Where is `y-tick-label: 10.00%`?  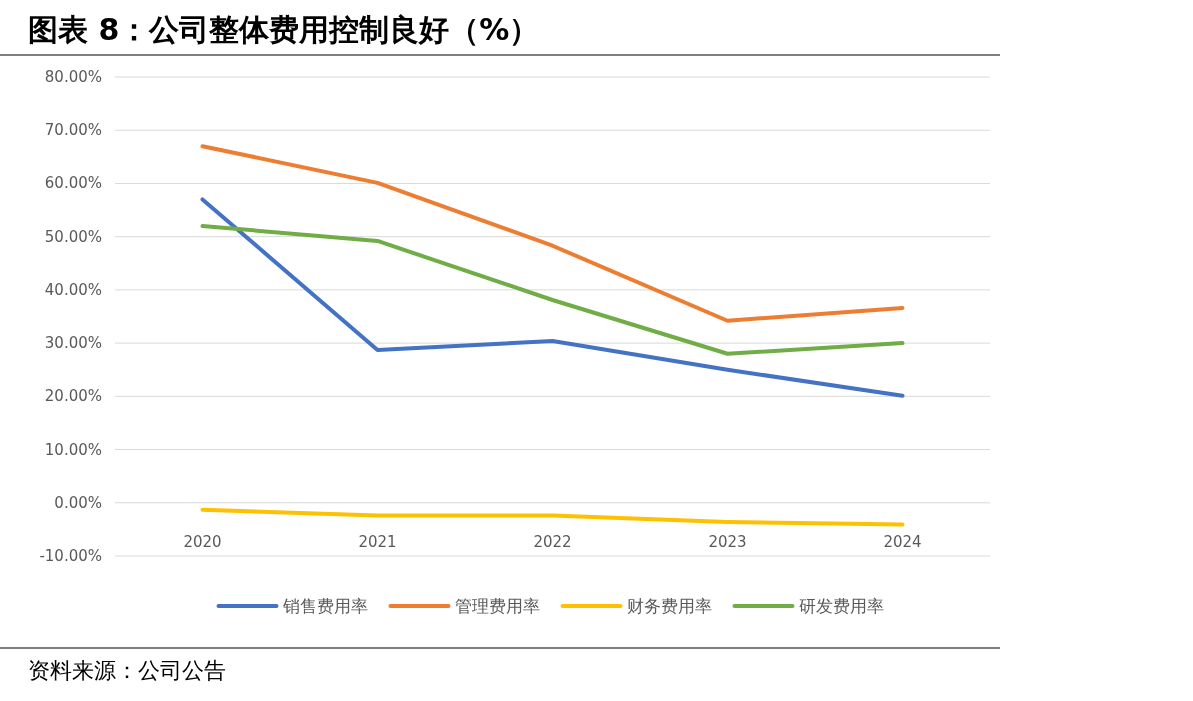 y-tick-label: 10.00% is located at coordinates (73, 449).